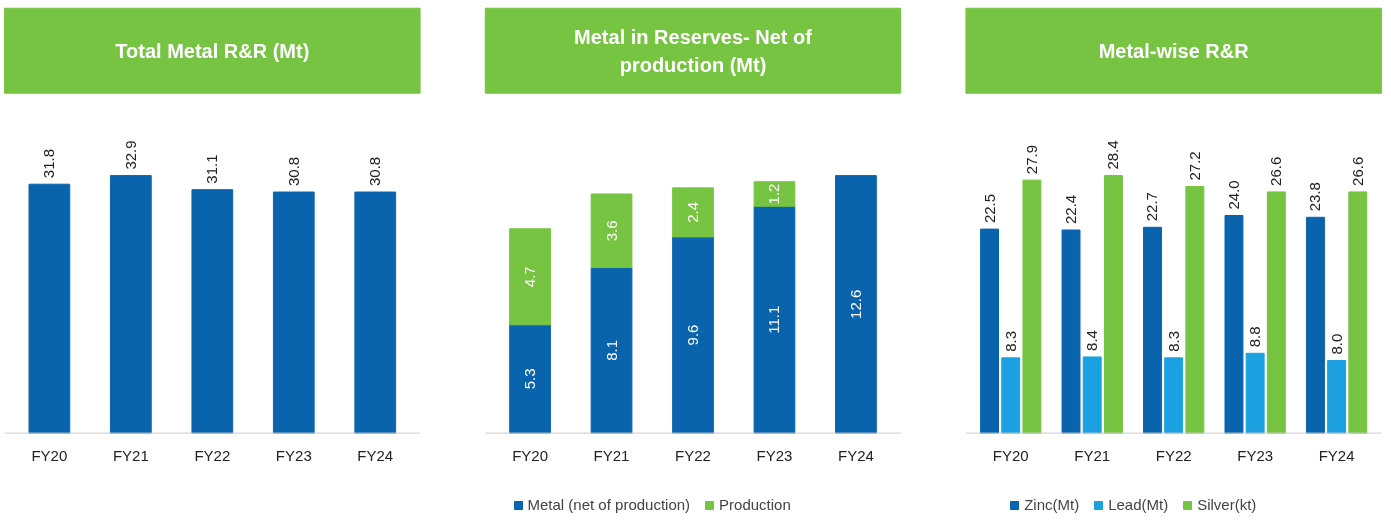 The image size is (1391, 525). I want to click on data-label: 23.8, so click(1315, 197).